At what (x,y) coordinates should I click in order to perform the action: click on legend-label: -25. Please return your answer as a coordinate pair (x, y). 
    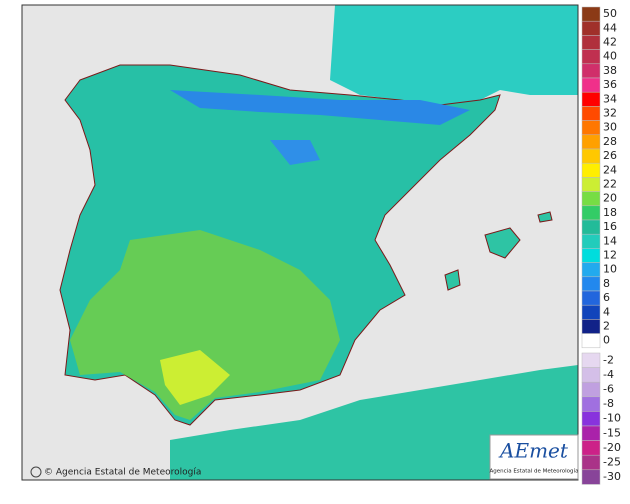
    Looking at the image, I should click on (612, 462).